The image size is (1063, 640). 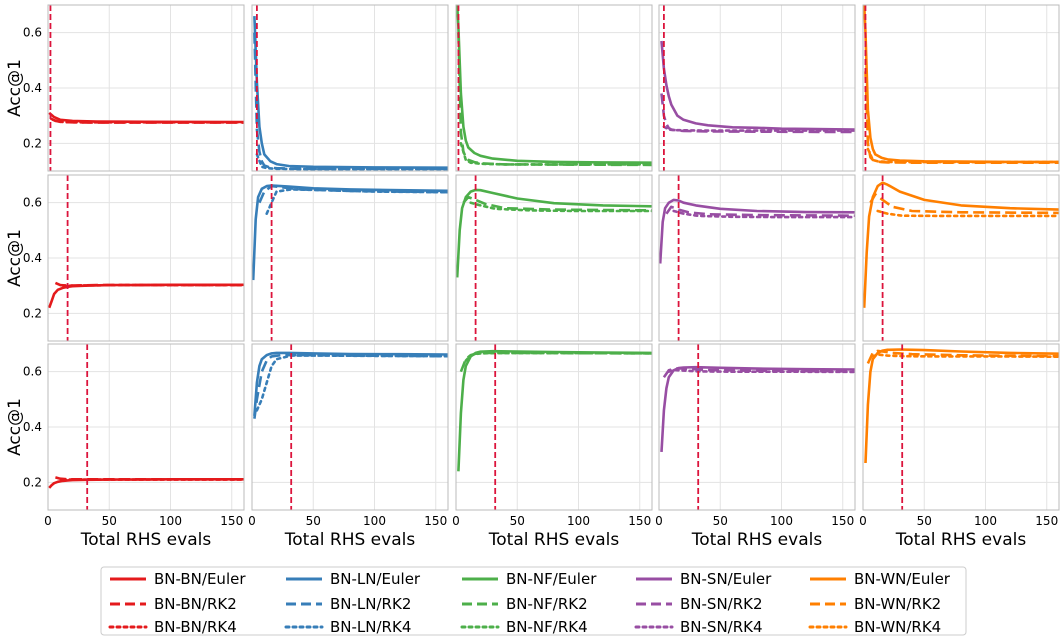 I want to click on series-line-bn-wn-euler, so click(x=961, y=406).